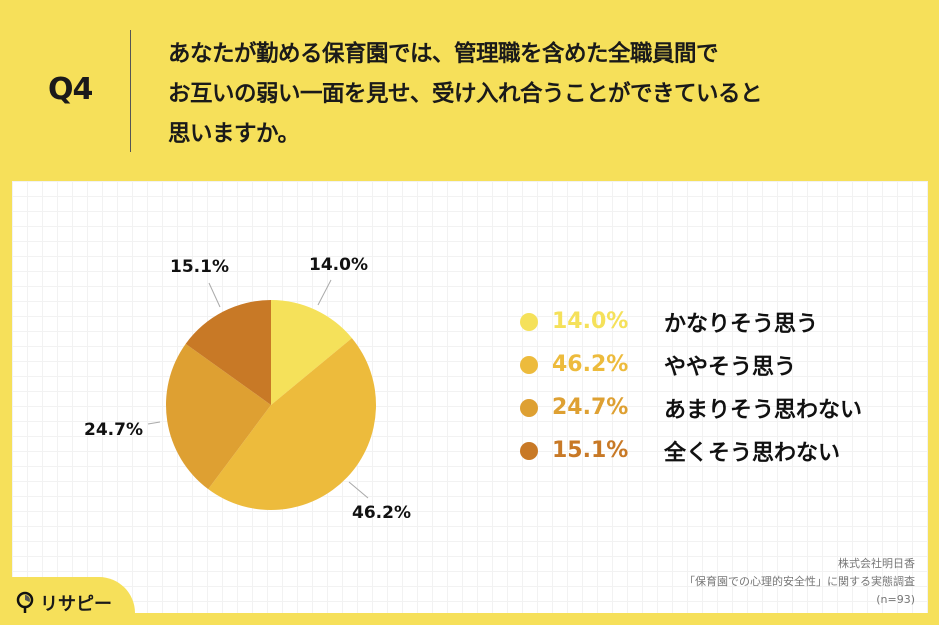  What do you see at coordinates (763, 410) in the screenshot?
I see `legend-label: あまりそう思わない` at bounding box center [763, 410].